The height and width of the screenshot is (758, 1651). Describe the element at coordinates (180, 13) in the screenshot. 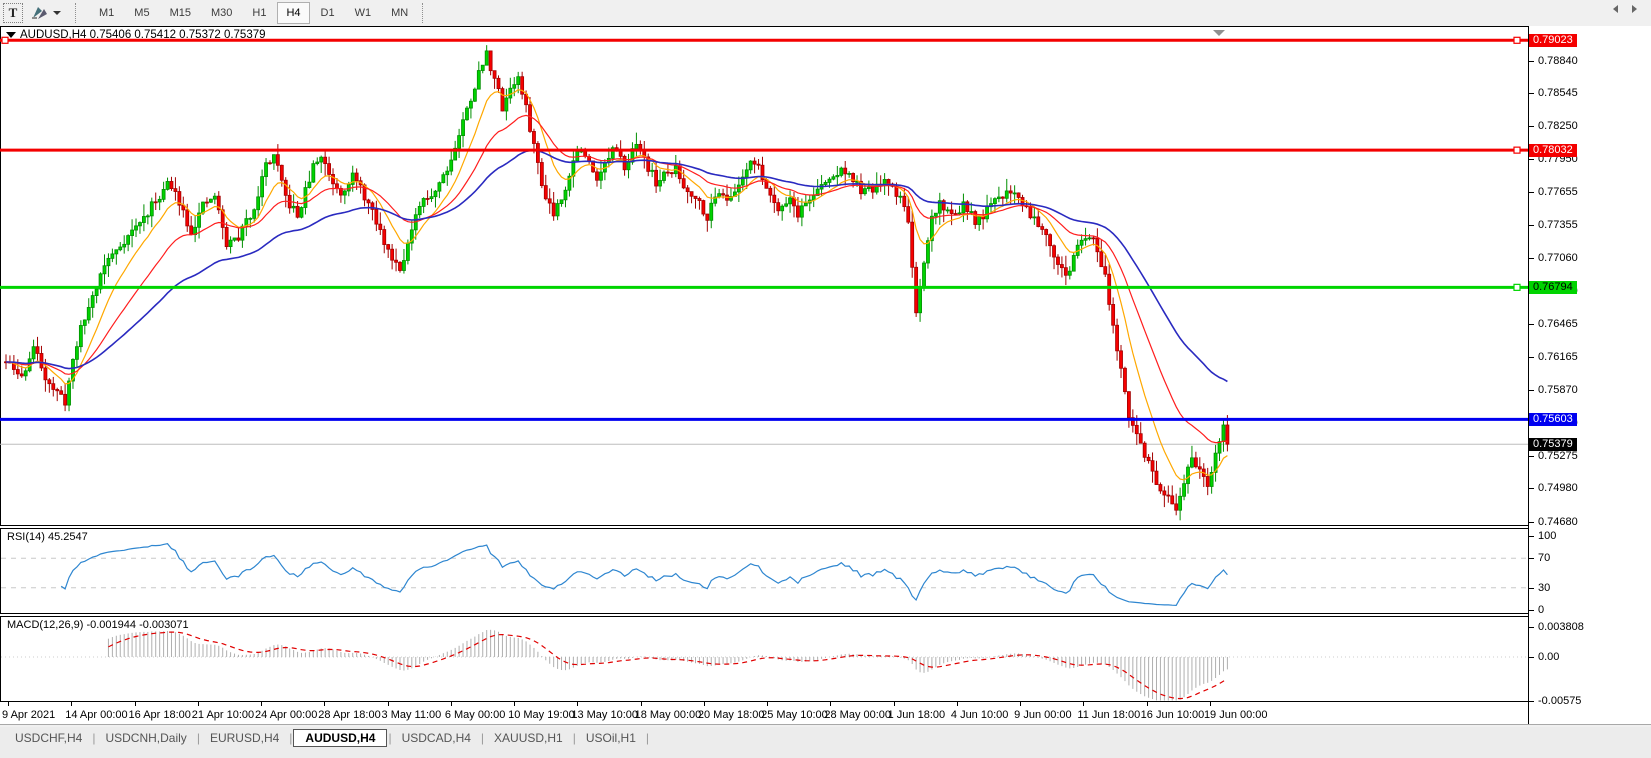

I see `timeframe-button-m15: M15` at that location.